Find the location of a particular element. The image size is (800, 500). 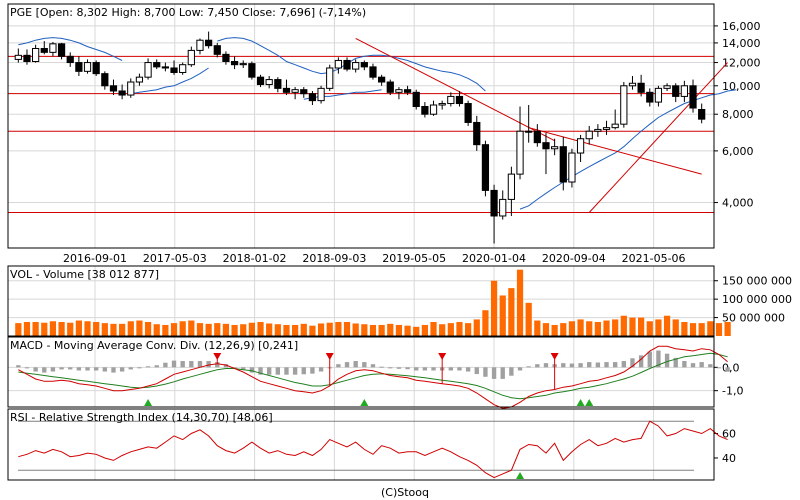

buy-signal-marker is located at coordinates (580, 402).